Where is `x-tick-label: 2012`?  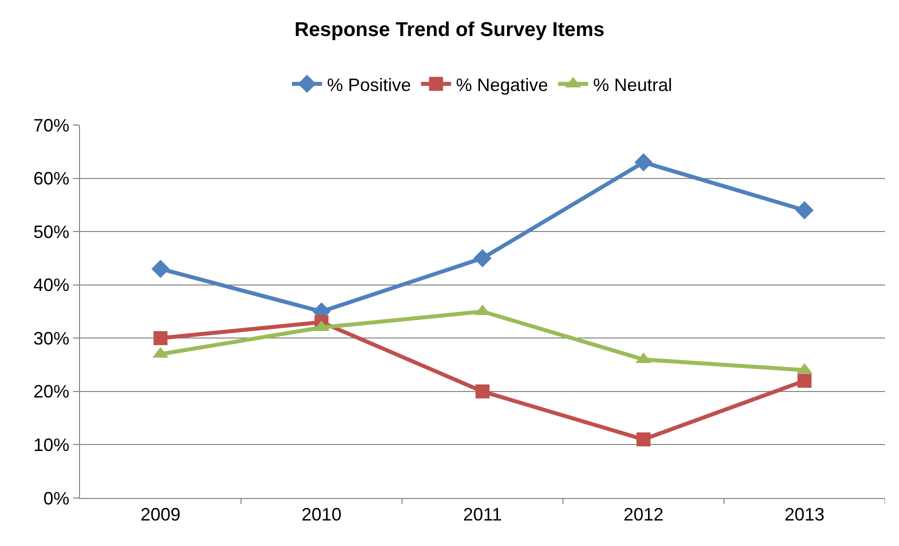
x-tick-label: 2012 is located at coordinates (643, 514).